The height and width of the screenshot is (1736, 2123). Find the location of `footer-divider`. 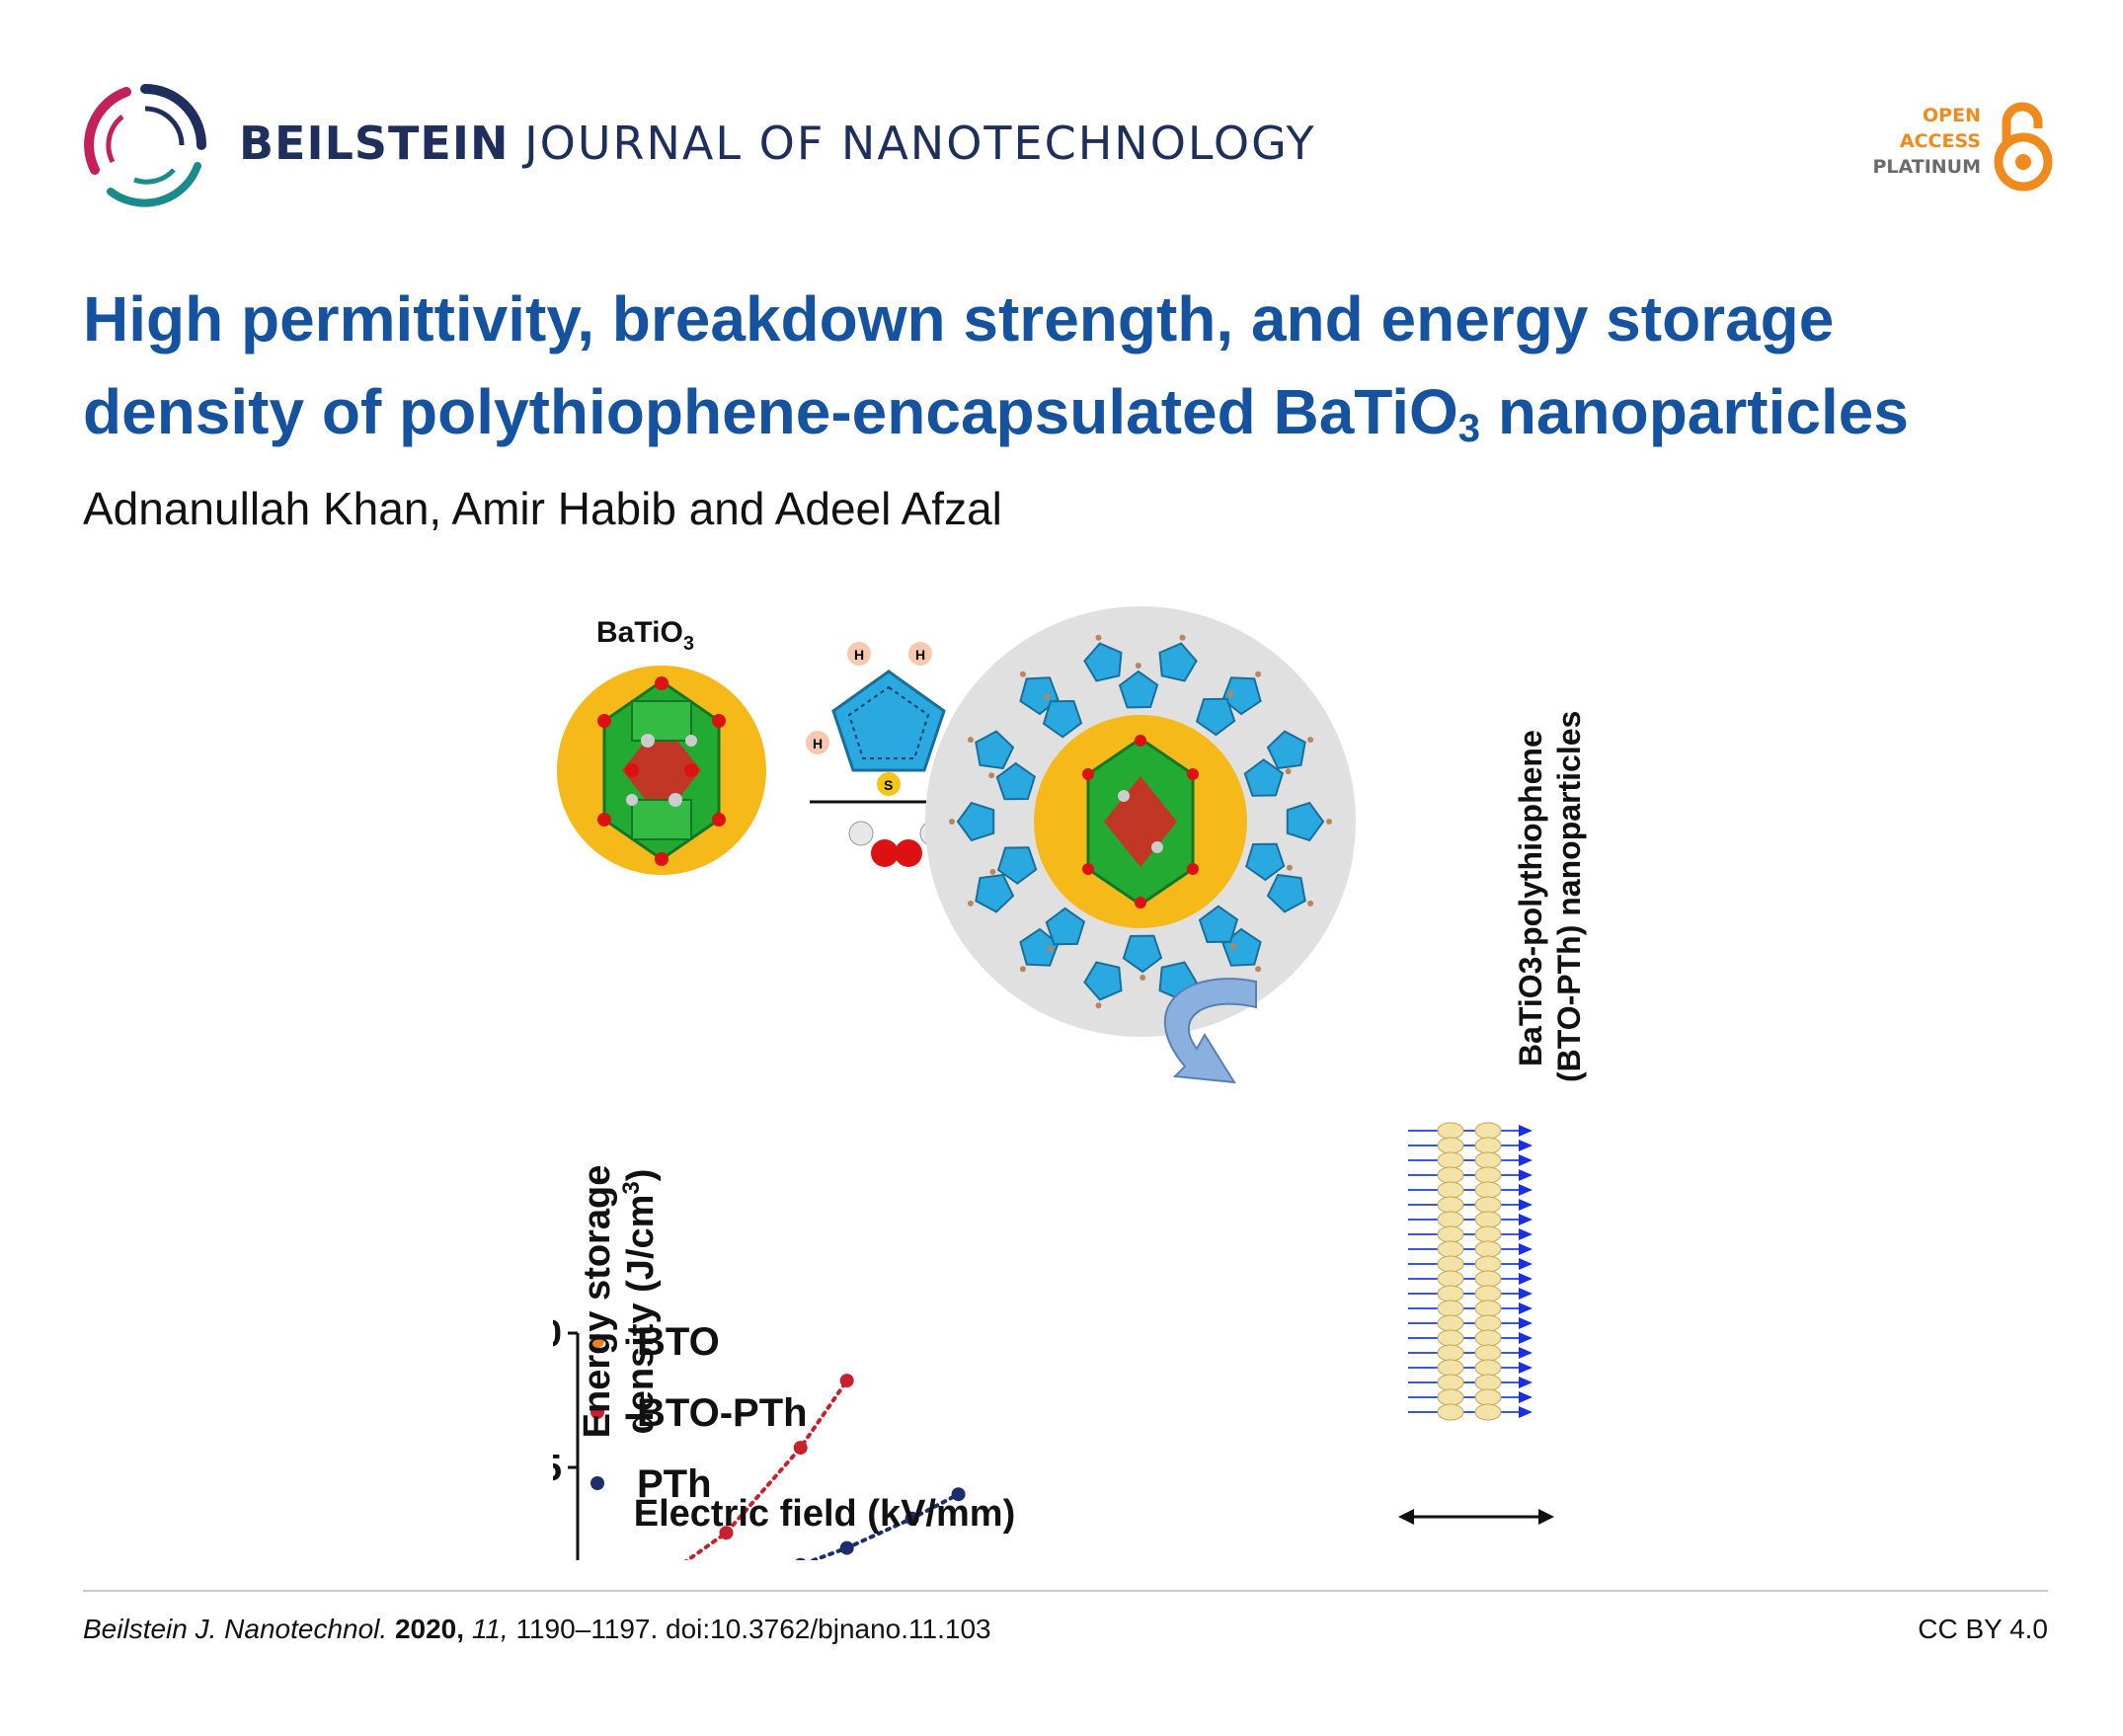

footer-divider is located at coordinates (1065, 1591).